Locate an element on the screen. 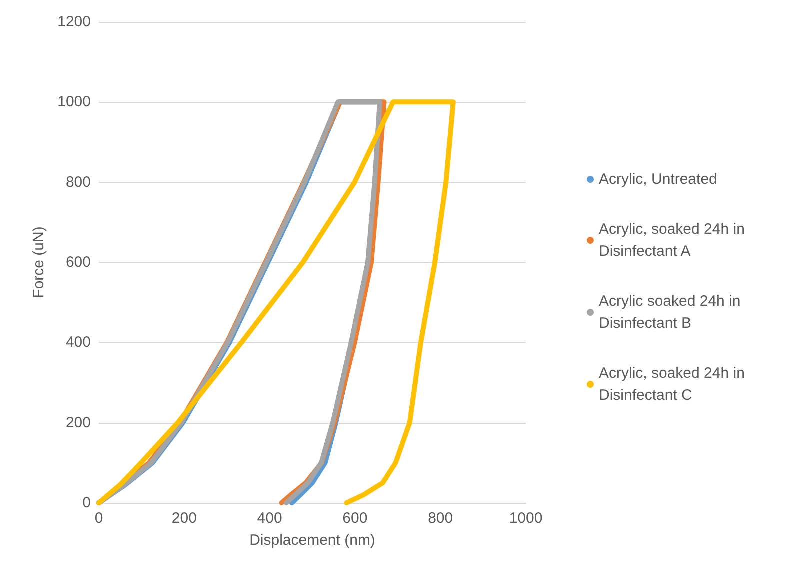 Image resolution: width=795 pixels, height=575 pixels. legend-label: Acrylic soaked 24h in Disinfectant B is located at coordinates (672, 312).